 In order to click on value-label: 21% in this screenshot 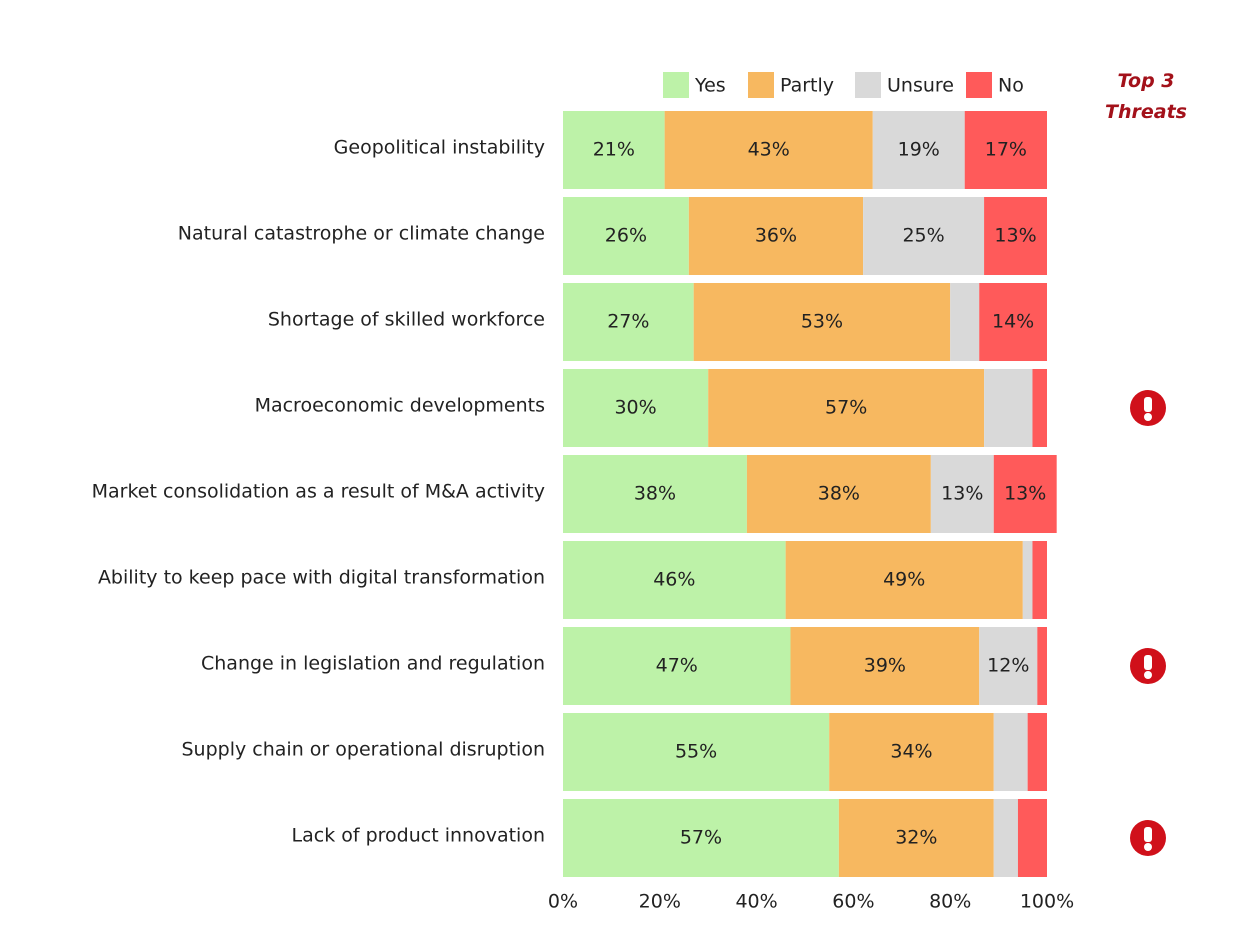, I will do `click(614, 150)`.